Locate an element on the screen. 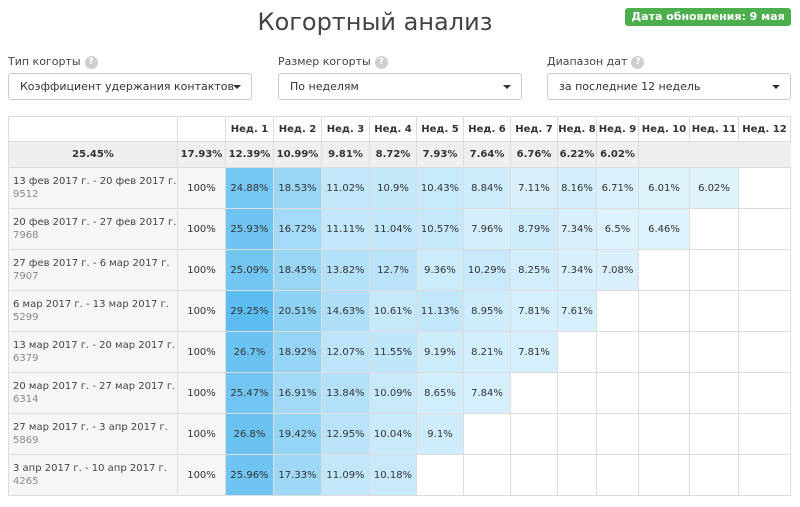  retention-cell: 26.7% is located at coordinates (249, 352).